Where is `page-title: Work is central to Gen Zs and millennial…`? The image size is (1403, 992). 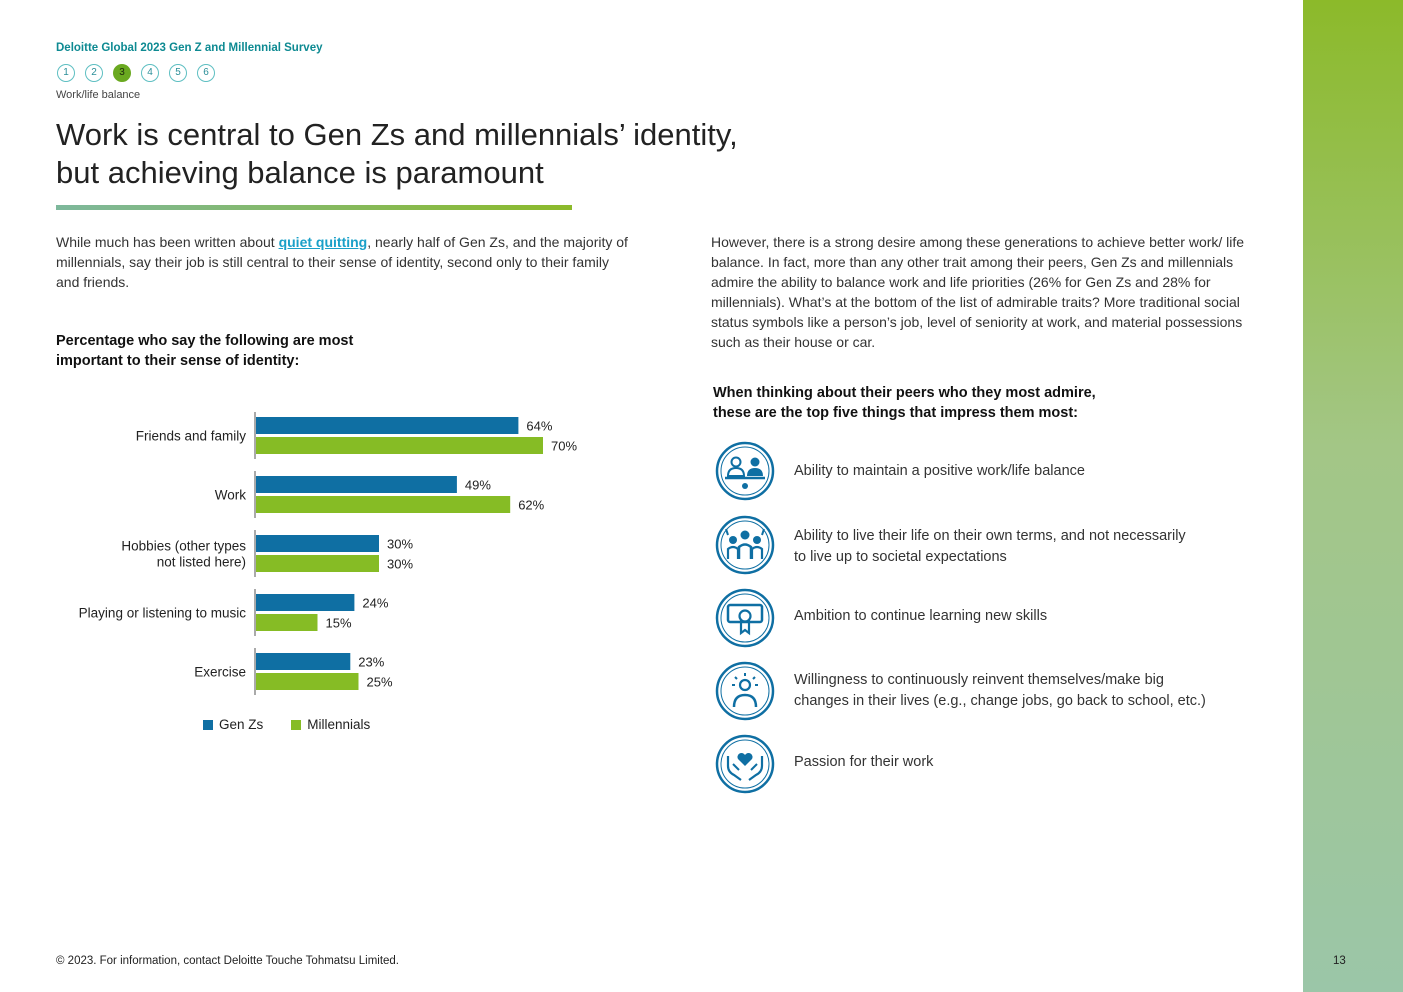 page-title: Work is central to Gen Zs and millennial… is located at coordinates (436, 154).